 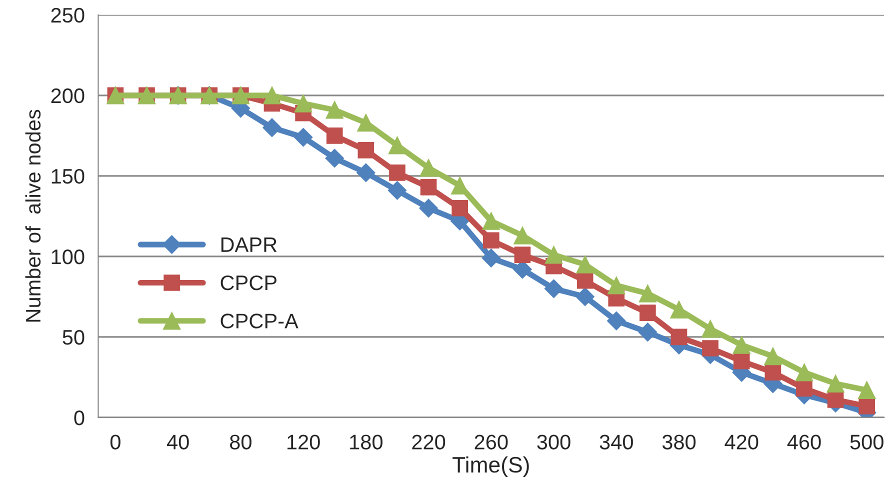 What do you see at coordinates (67, 15) in the screenshot?
I see `y-tick-label: 250` at bounding box center [67, 15].